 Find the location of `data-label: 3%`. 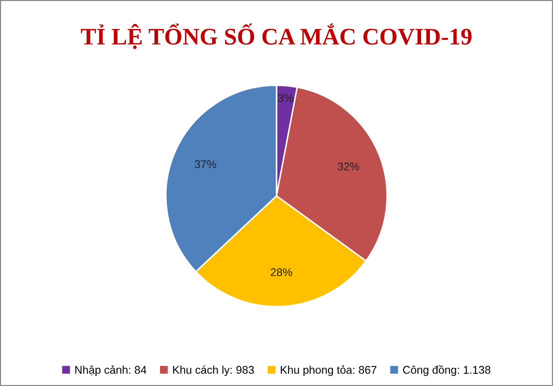

data-label: 3% is located at coordinates (286, 98).